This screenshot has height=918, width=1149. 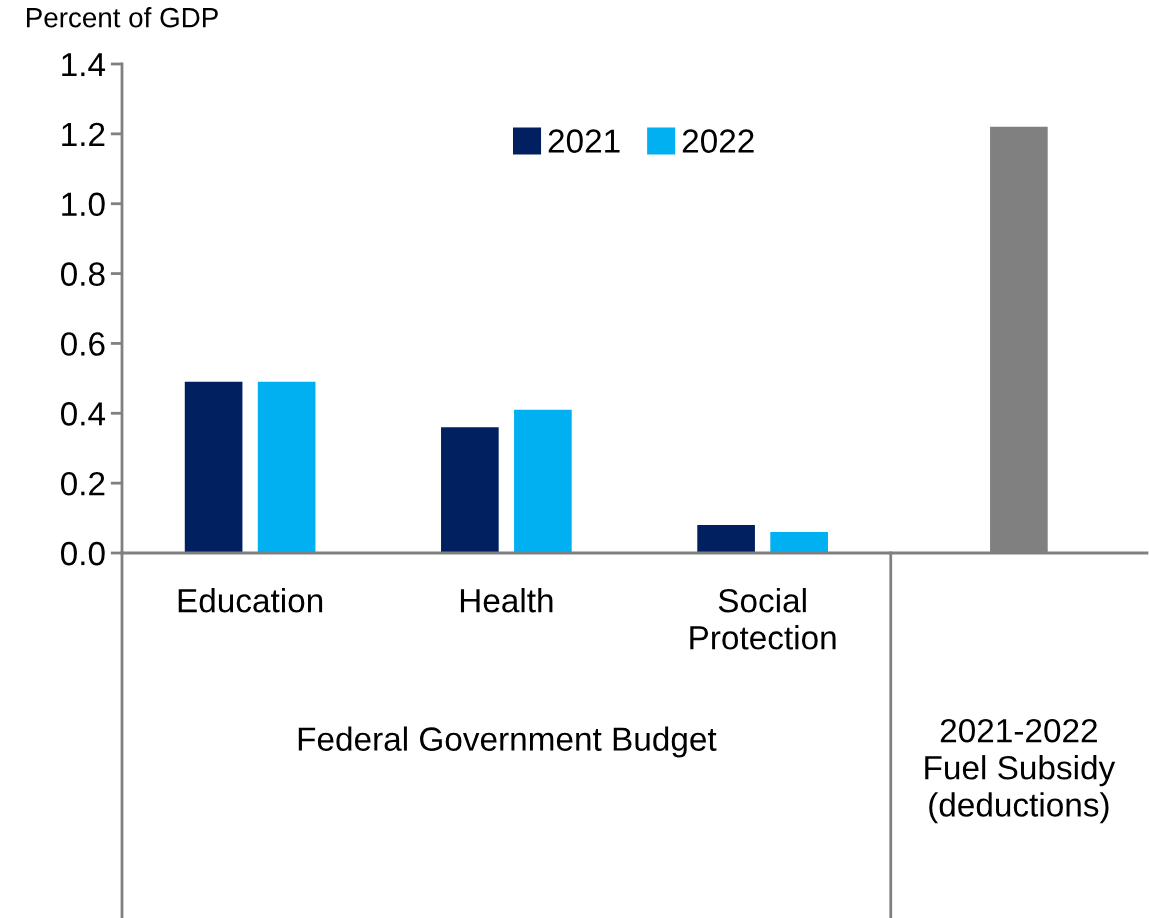 I want to click on x-tick-label: Education, so click(x=250, y=600).